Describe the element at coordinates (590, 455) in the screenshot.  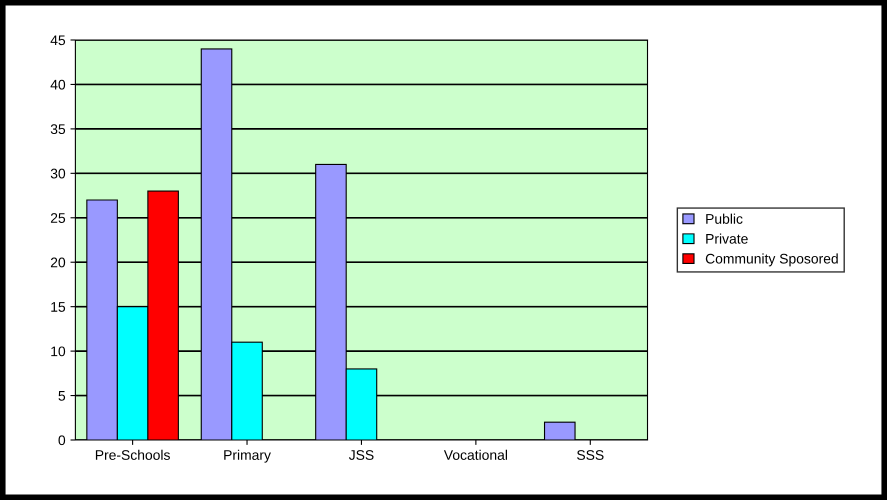
I see `x-tick-label: SSS` at that location.